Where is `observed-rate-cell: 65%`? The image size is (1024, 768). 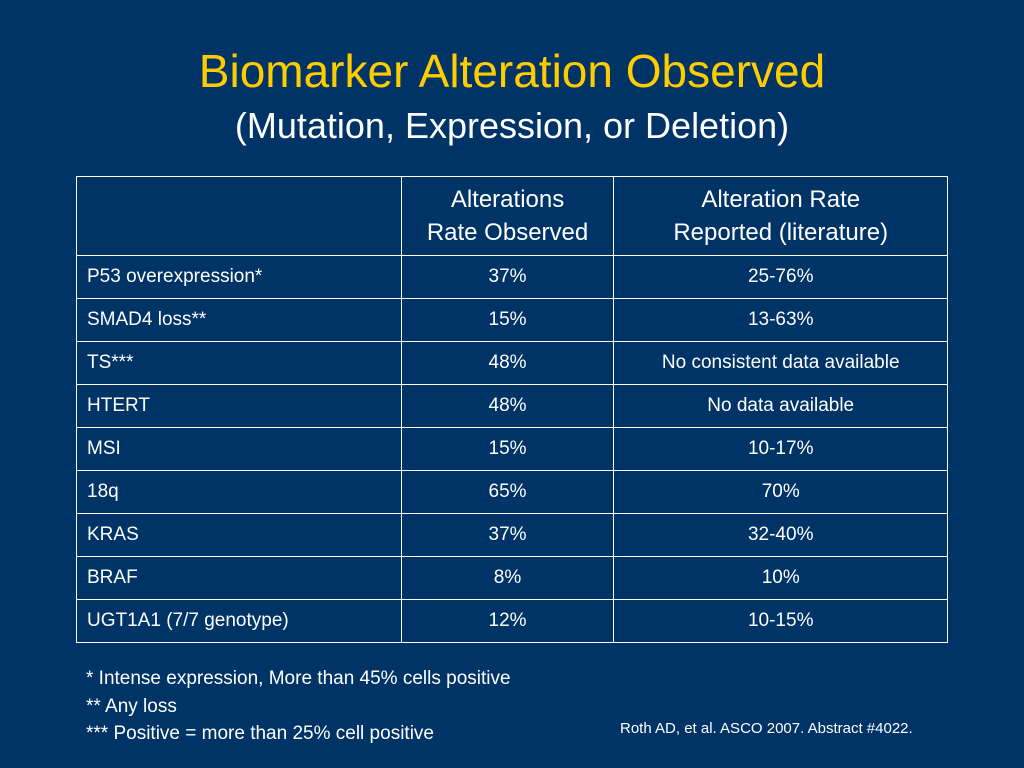
observed-rate-cell: 65% is located at coordinates (507, 492).